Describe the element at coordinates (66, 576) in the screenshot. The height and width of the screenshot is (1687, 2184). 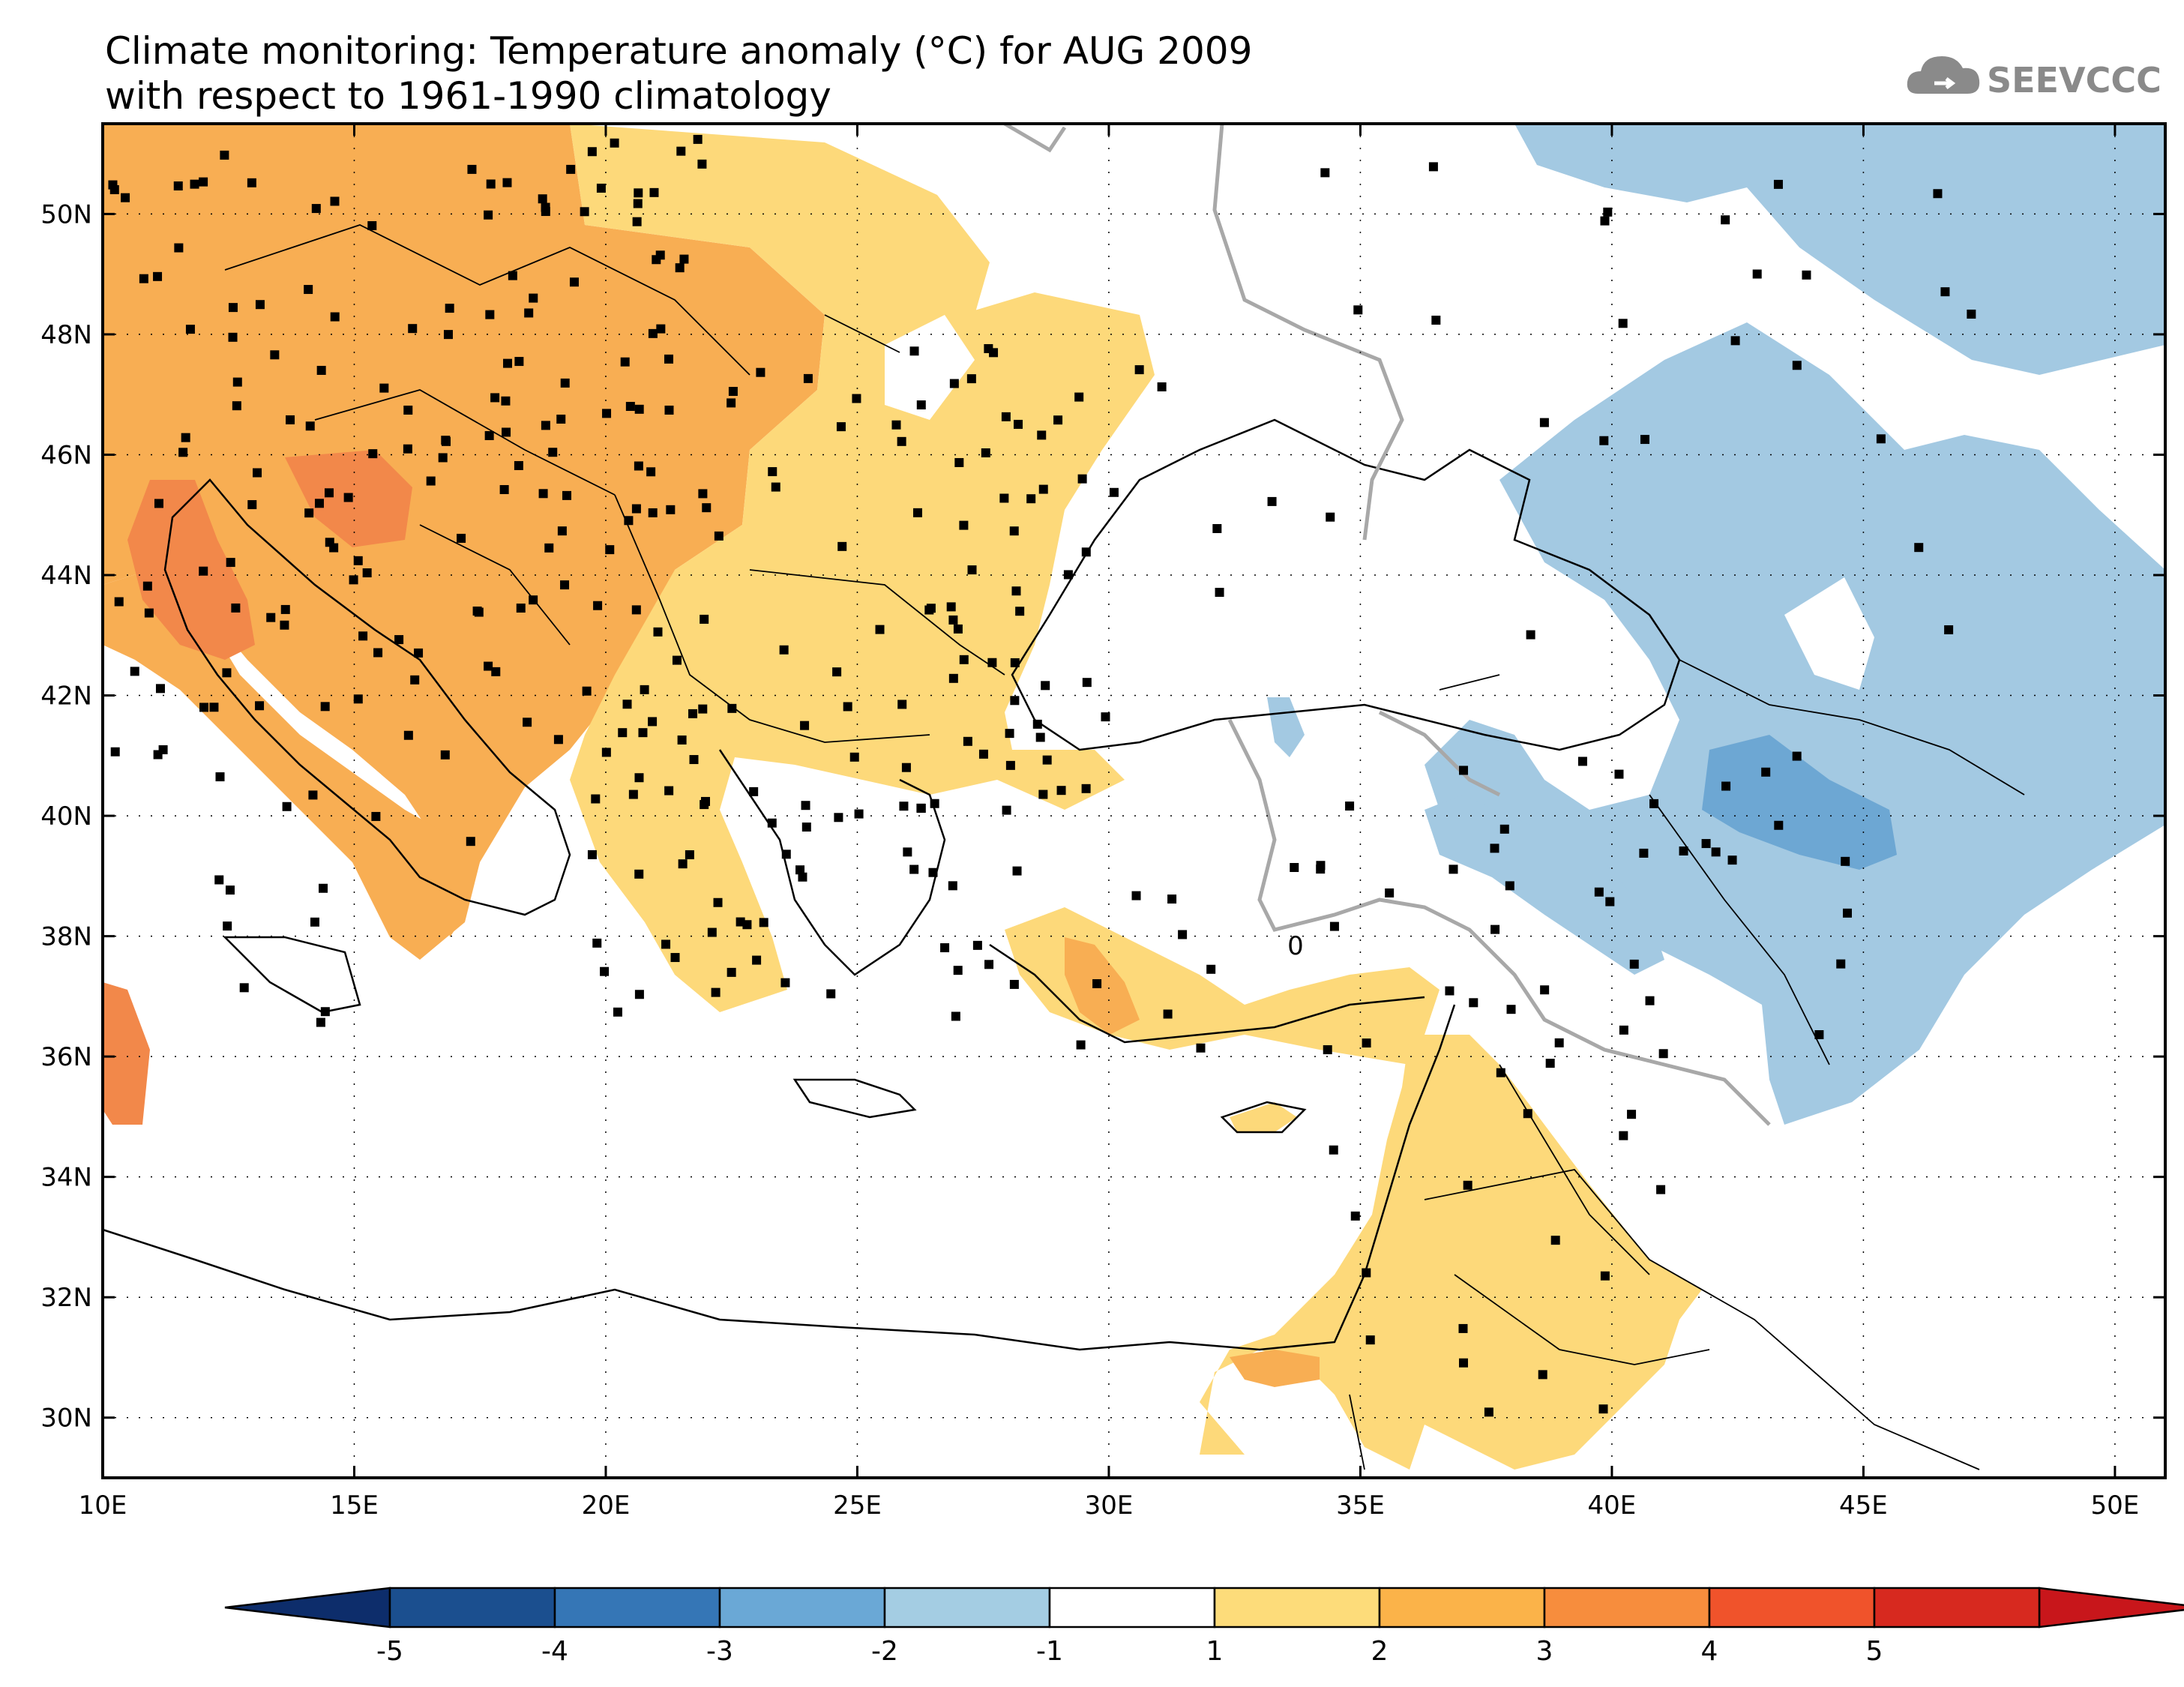
I see `lat-tick-label: 44N` at that location.